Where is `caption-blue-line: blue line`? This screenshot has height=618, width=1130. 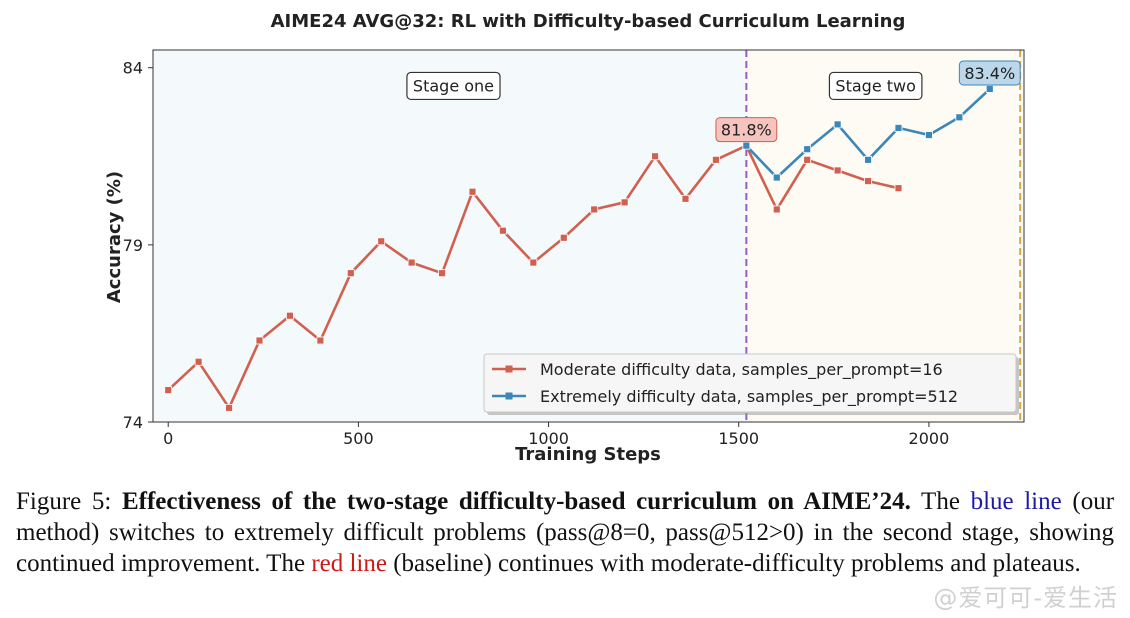 caption-blue-line: blue line is located at coordinates (1016, 501).